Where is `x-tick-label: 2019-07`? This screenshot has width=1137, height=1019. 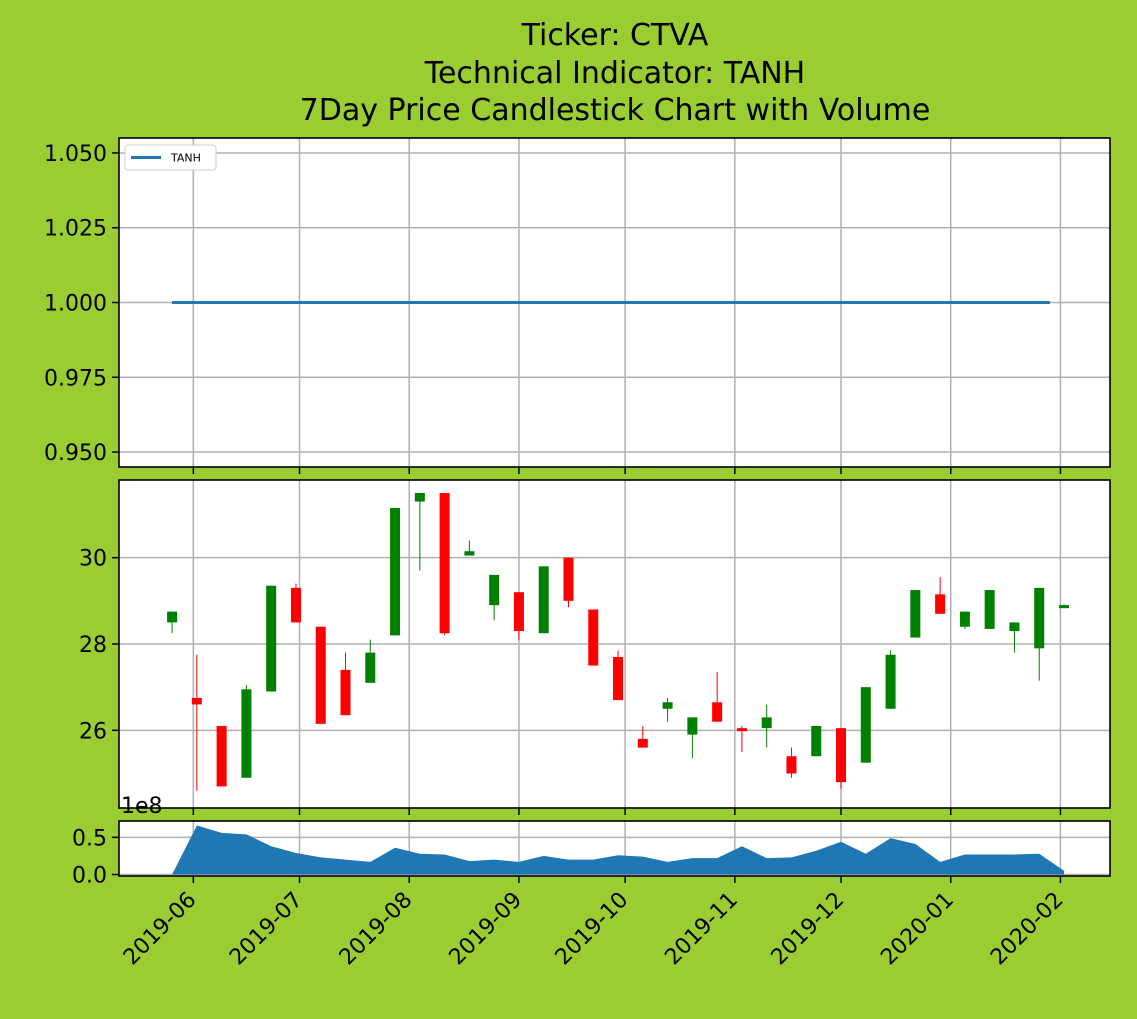
x-tick-label: 2019-07 is located at coordinates (266, 929).